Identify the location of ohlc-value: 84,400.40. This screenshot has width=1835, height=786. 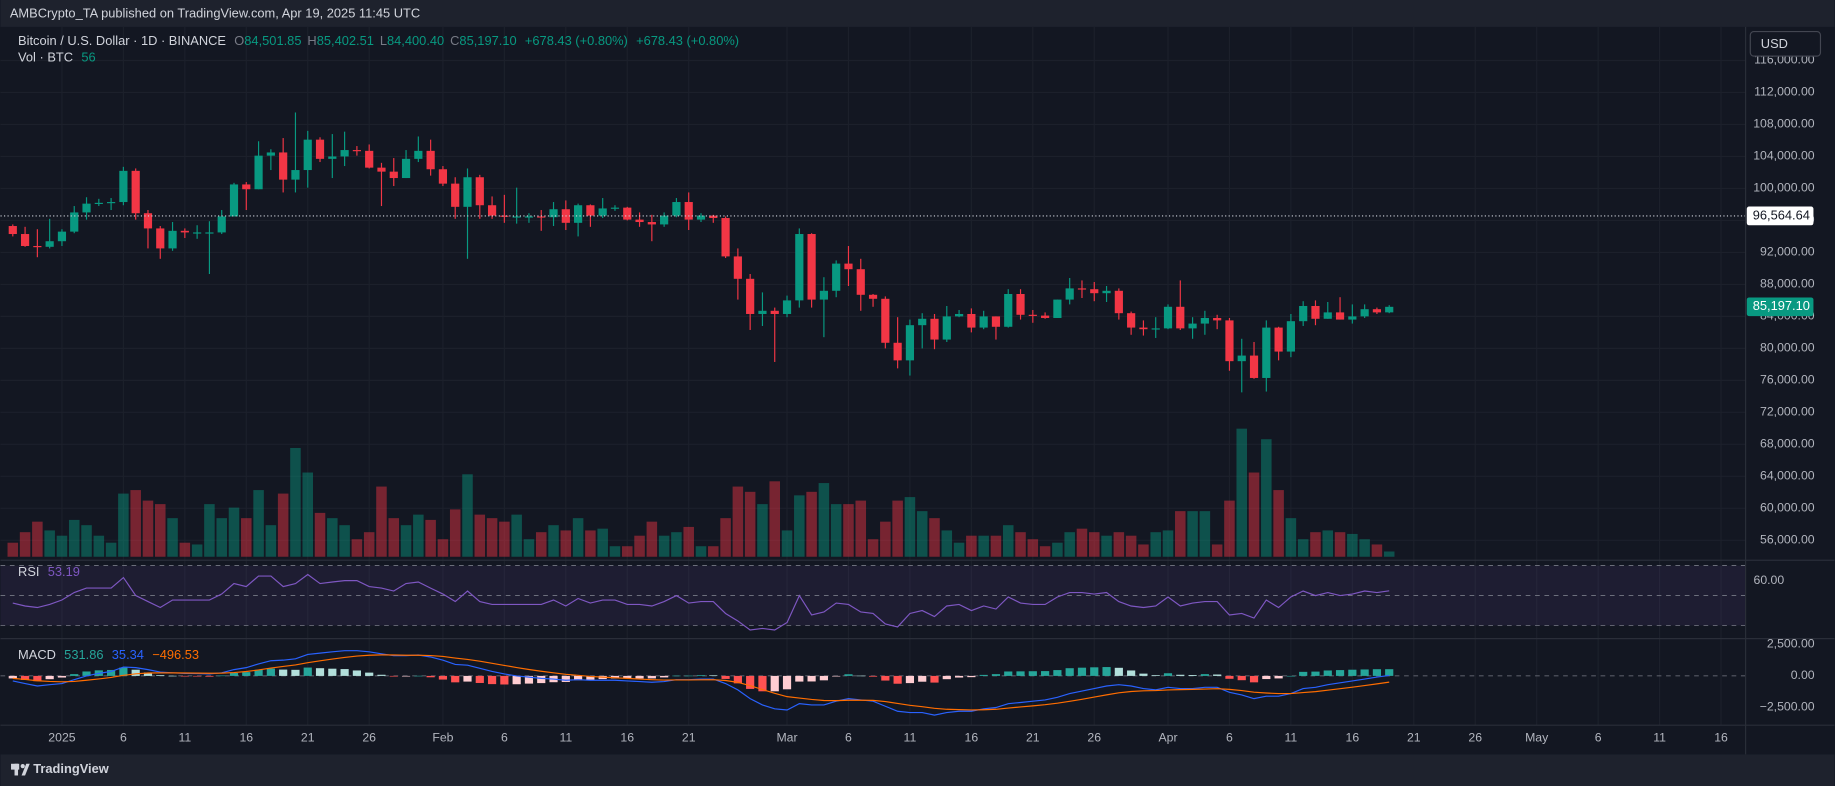
(415, 40).